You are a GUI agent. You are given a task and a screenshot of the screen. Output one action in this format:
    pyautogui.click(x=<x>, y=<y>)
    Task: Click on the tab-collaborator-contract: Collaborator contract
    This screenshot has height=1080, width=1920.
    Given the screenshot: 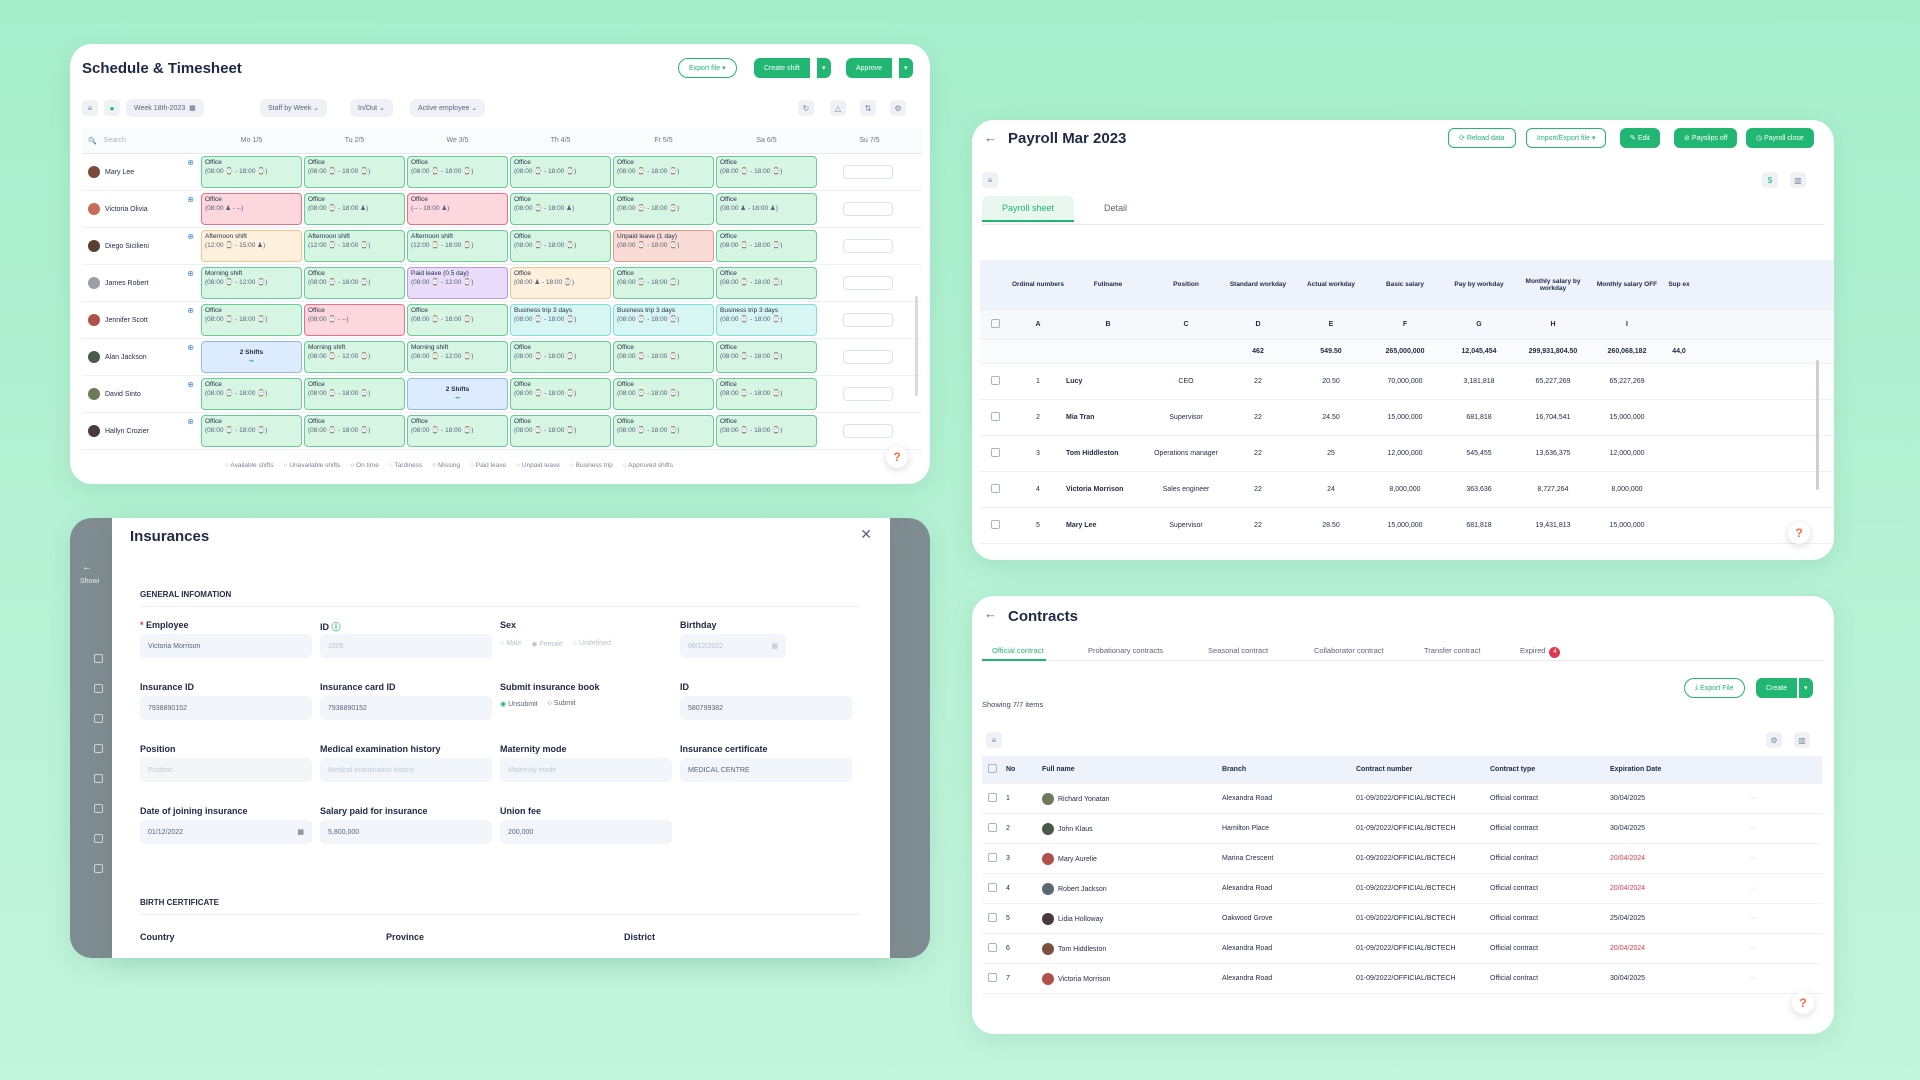 What is the action you would take?
    pyautogui.click(x=1349, y=650)
    